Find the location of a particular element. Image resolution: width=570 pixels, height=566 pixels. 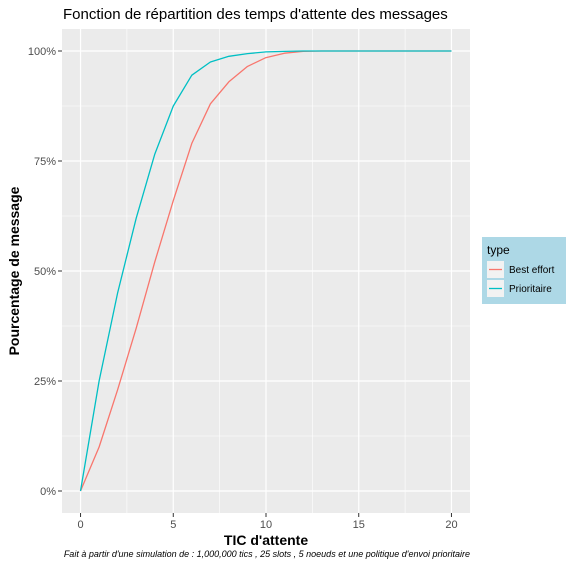

y-tick-label: 0% is located at coordinates (48, 492).